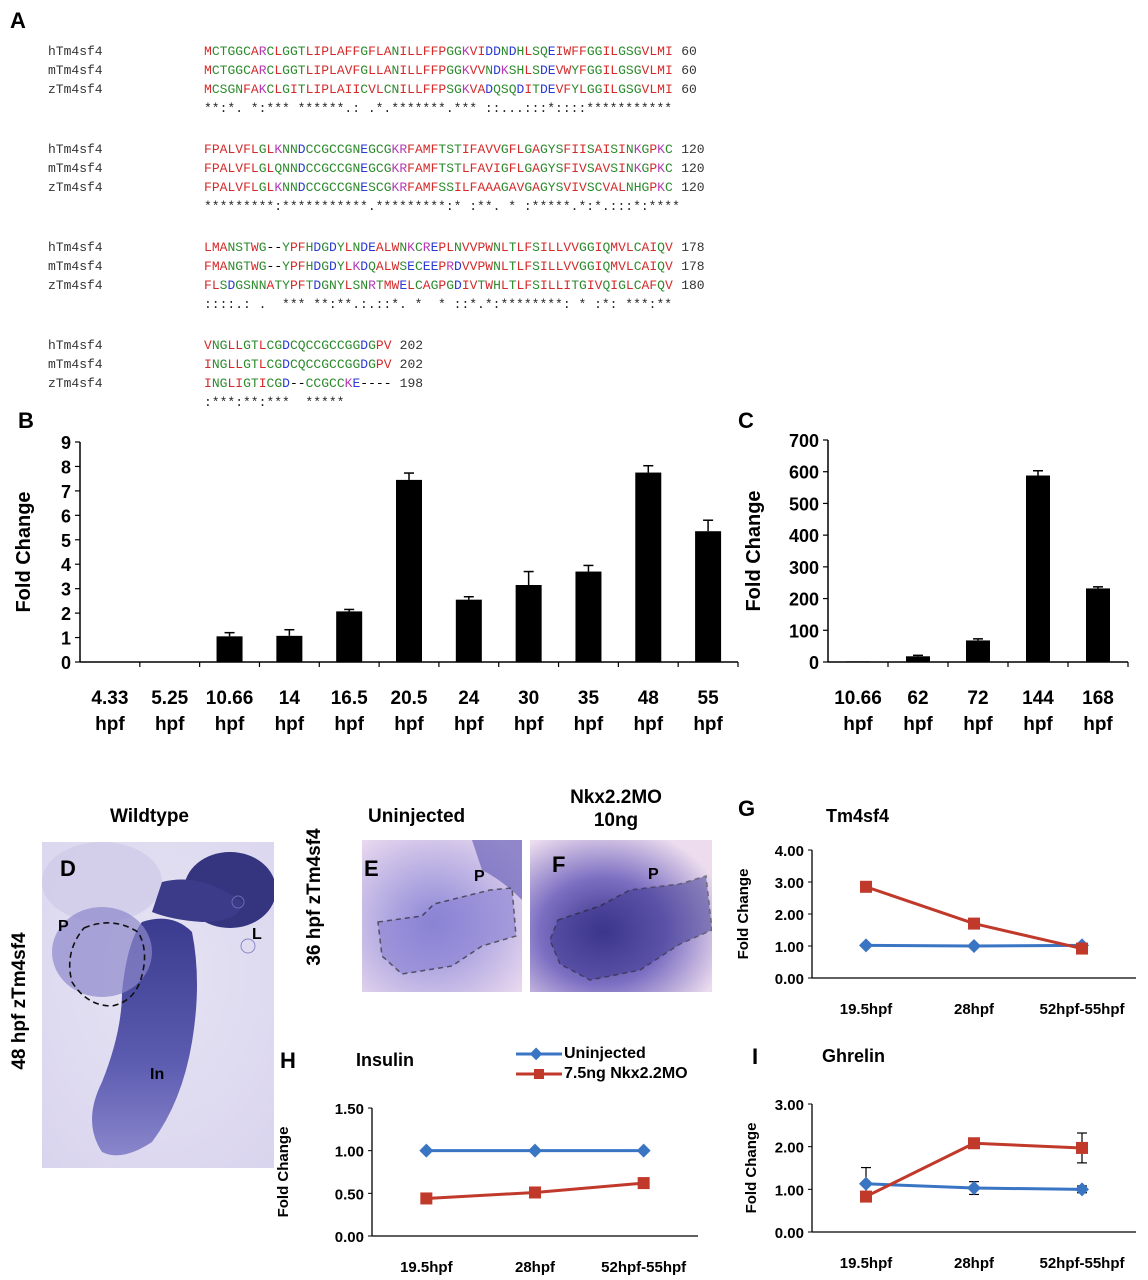 This screenshot has height=1280, width=1148. Describe the element at coordinates (709, 698) in the screenshot. I see `x-tick-label: 55` at that location.